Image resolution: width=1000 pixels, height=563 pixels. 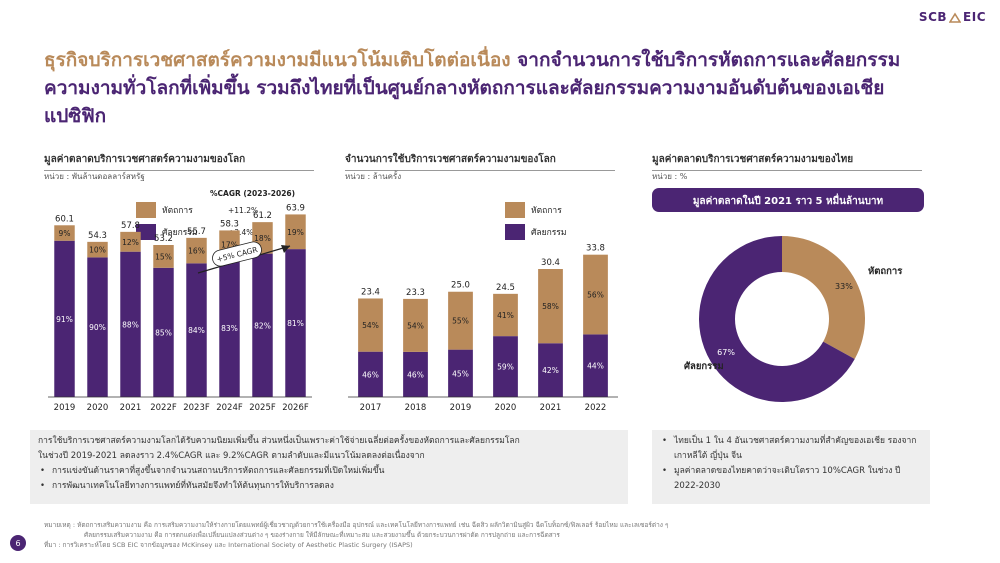 I want to click on market-banner-text: มูลค่าตลาดในปี 2021 ราว 5 หมื่นล้านบาท, so click(x=788, y=200).